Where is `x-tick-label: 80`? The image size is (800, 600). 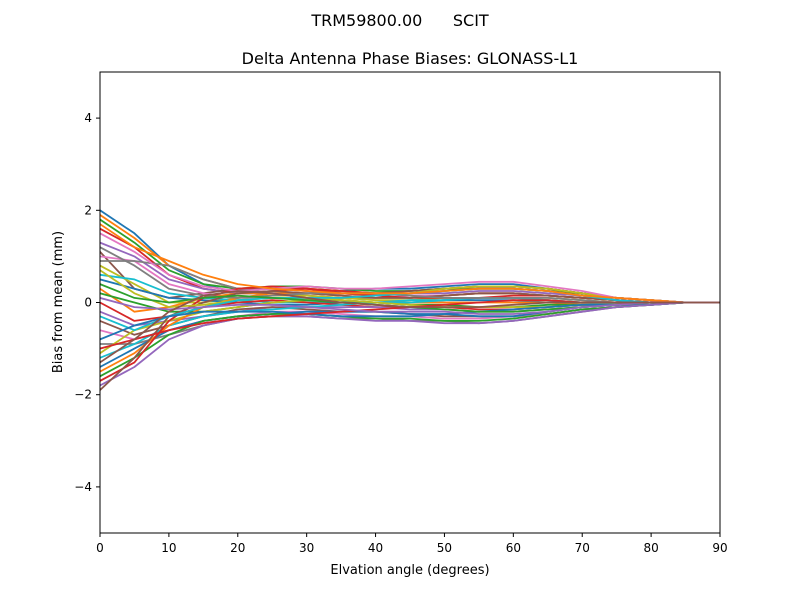
x-tick-label: 80 is located at coordinates (650, 548).